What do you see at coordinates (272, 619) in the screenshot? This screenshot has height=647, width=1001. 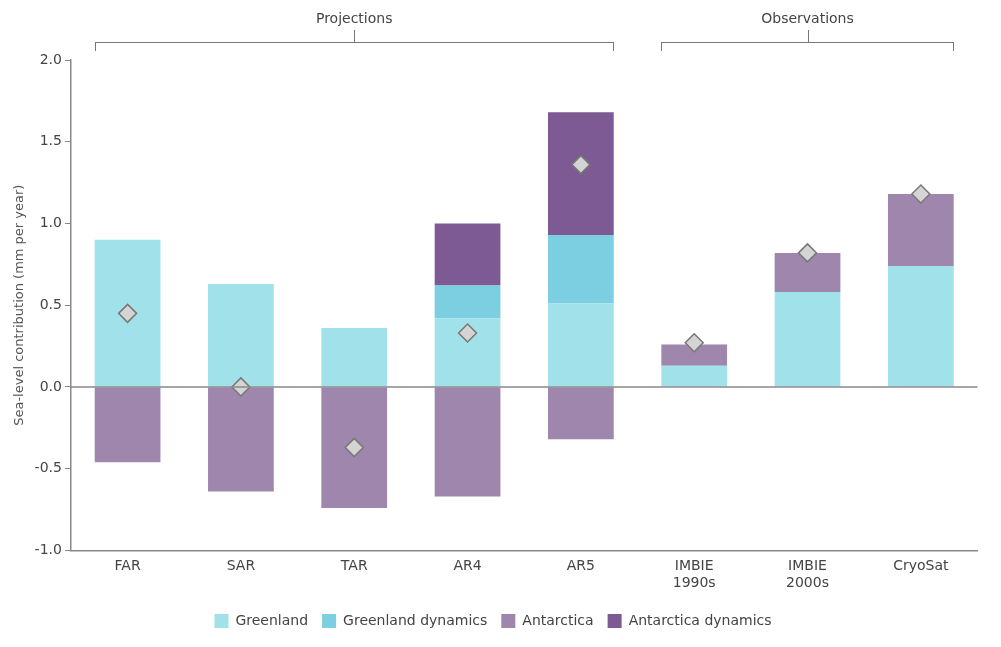 I see `legend-label: Greenland` at bounding box center [272, 619].